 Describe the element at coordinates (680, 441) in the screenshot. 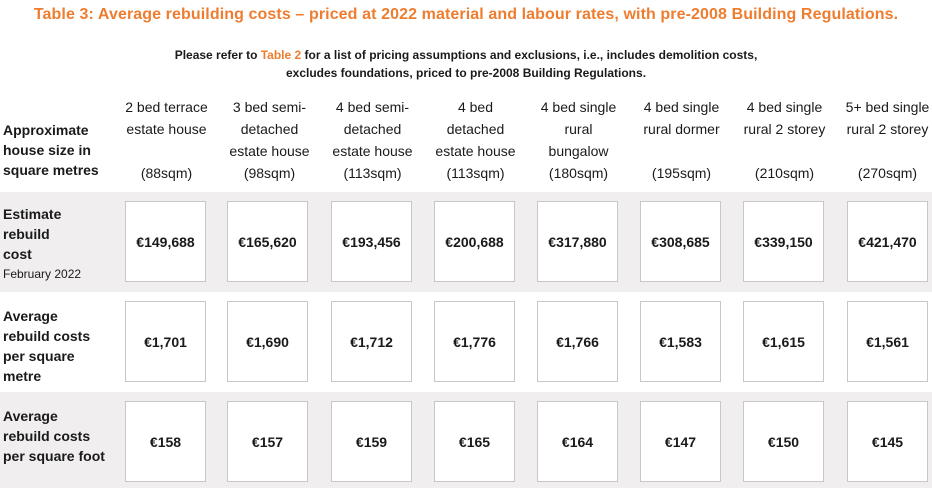

I see `value-cell: €147` at that location.